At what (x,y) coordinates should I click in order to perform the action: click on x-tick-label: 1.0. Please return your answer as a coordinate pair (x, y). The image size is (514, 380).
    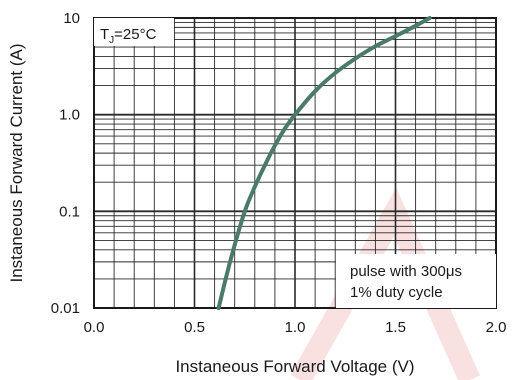
    Looking at the image, I should click on (295, 327).